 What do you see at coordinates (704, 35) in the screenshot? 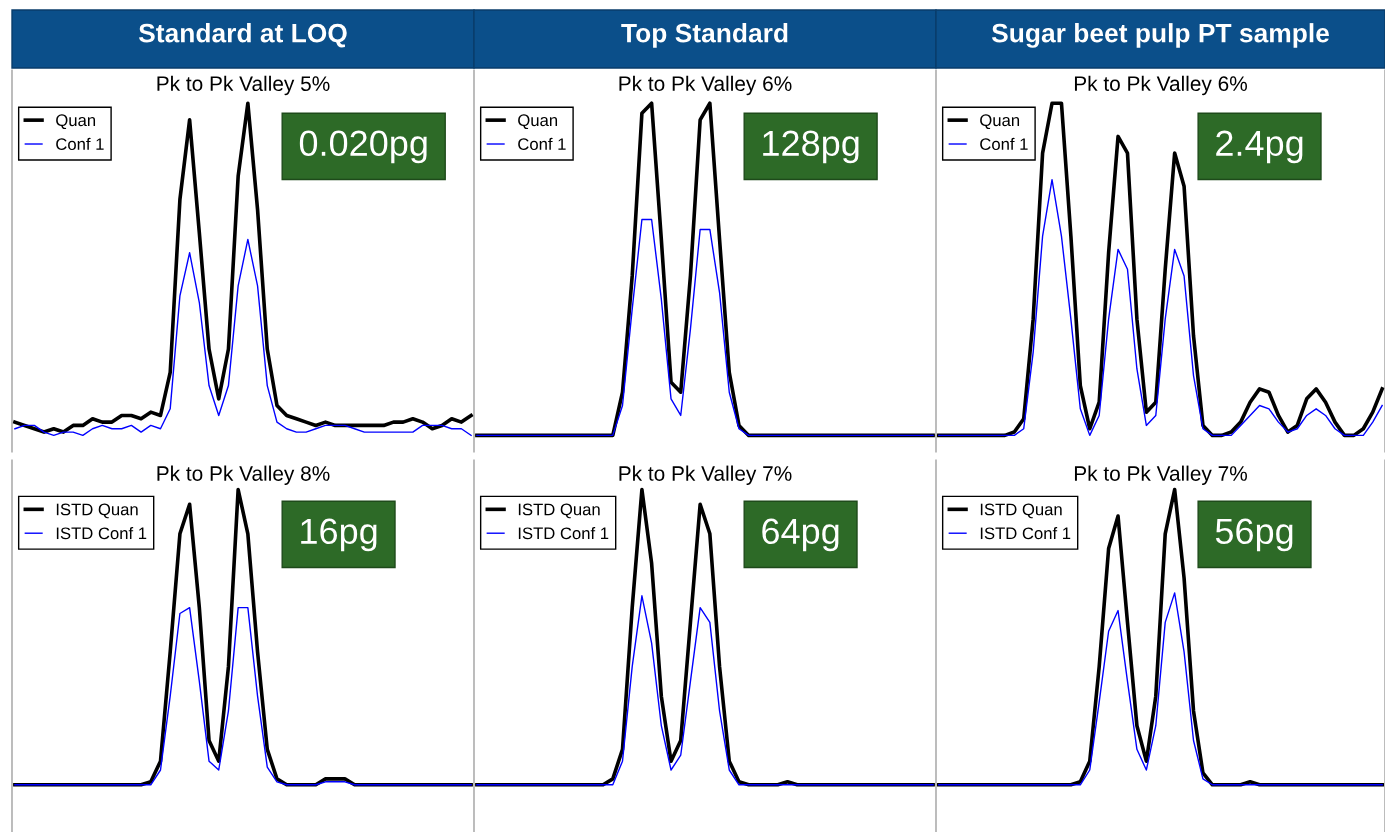
I see `chart-title: Top Standard` at bounding box center [704, 35].